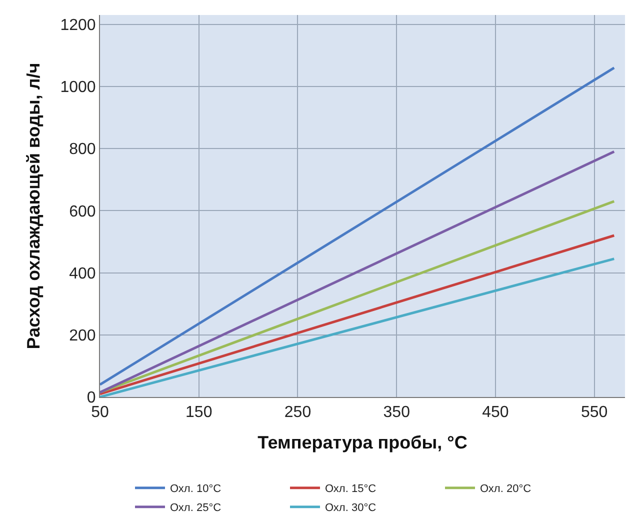  Describe the element at coordinates (100, 413) in the screenshot. I see `x-tick-label: 50` at that location.